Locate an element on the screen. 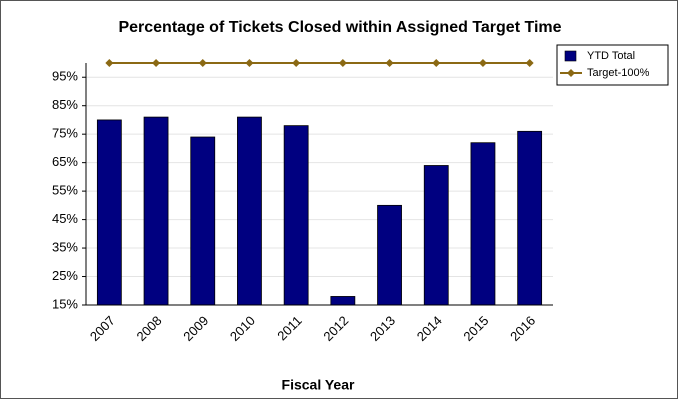  legend-swatch is located at coordinates (570, 56).